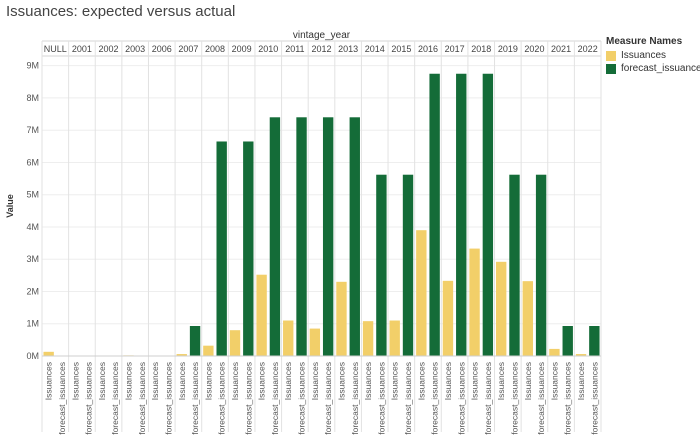 Image resolution: width=700 pixels, height=436 pixels. What do you see at coordinates (328, 237) in the screenshot?
I see `bar-forecast-2012` at bounding box center [328, 237].